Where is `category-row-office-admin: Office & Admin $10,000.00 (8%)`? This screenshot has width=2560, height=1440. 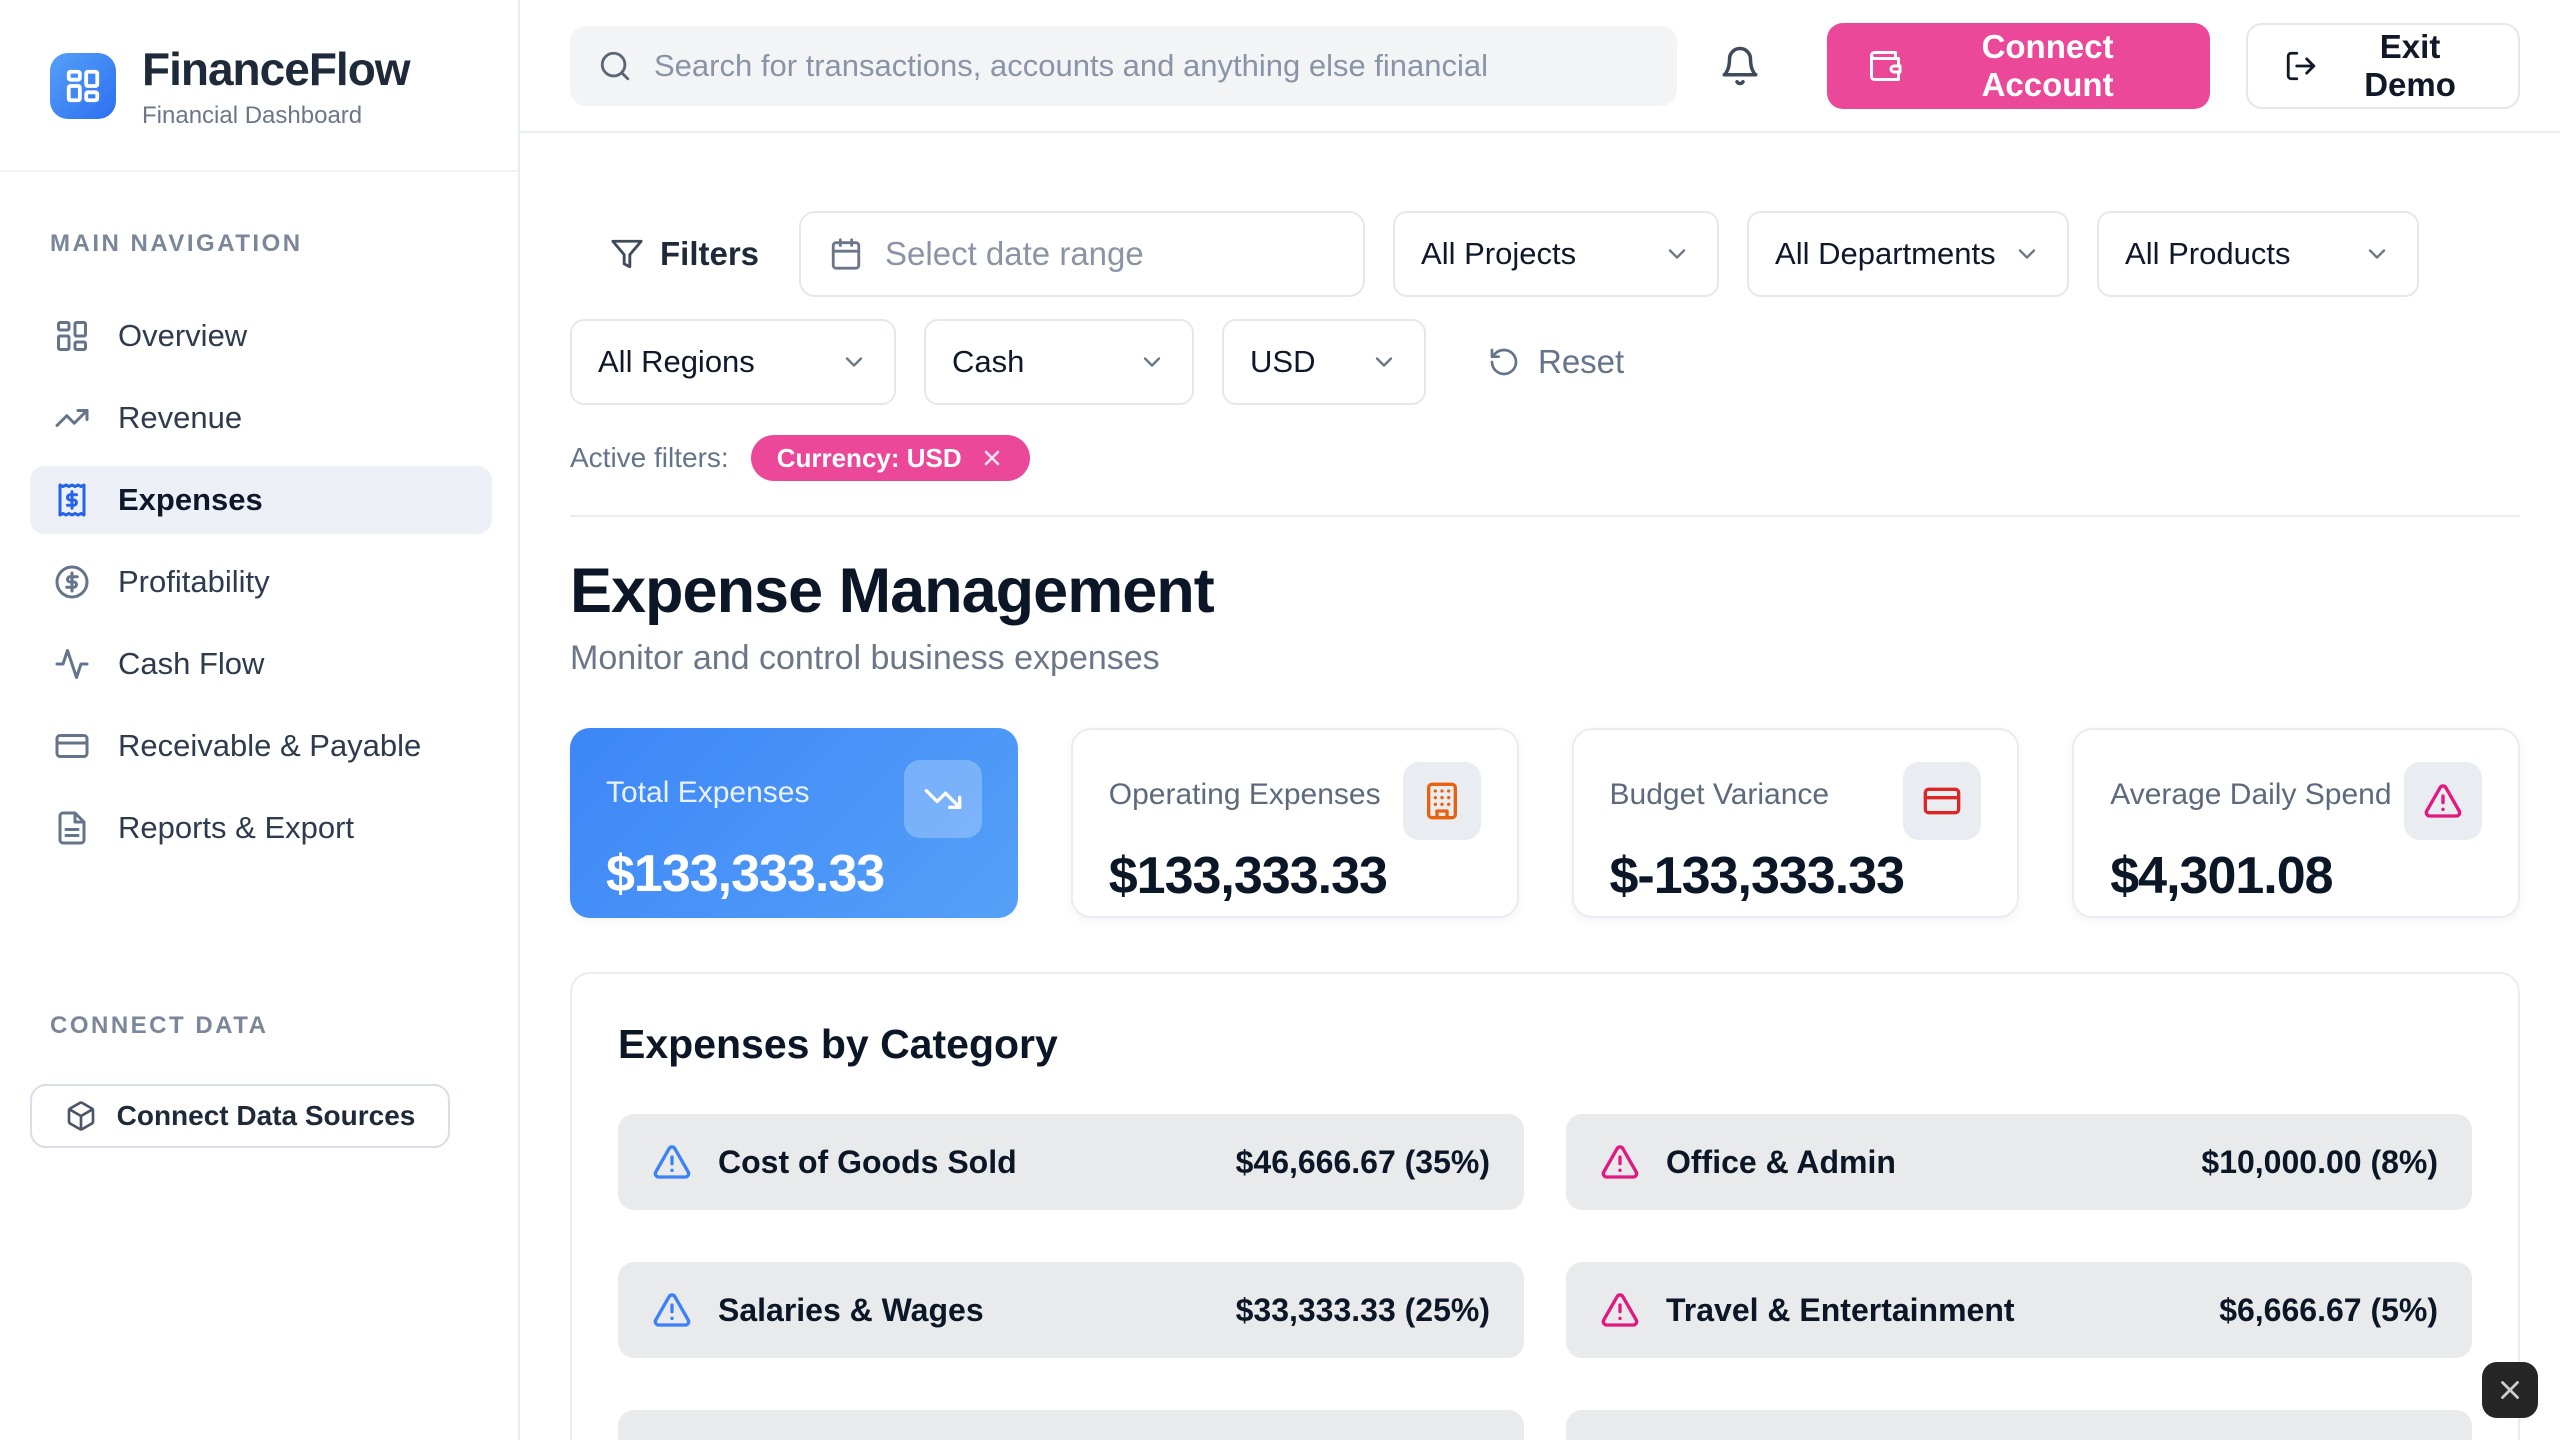 category-row-office-admin: Office & Admin $10,000.00 (8%) is located at coordinates (2019, 1162).